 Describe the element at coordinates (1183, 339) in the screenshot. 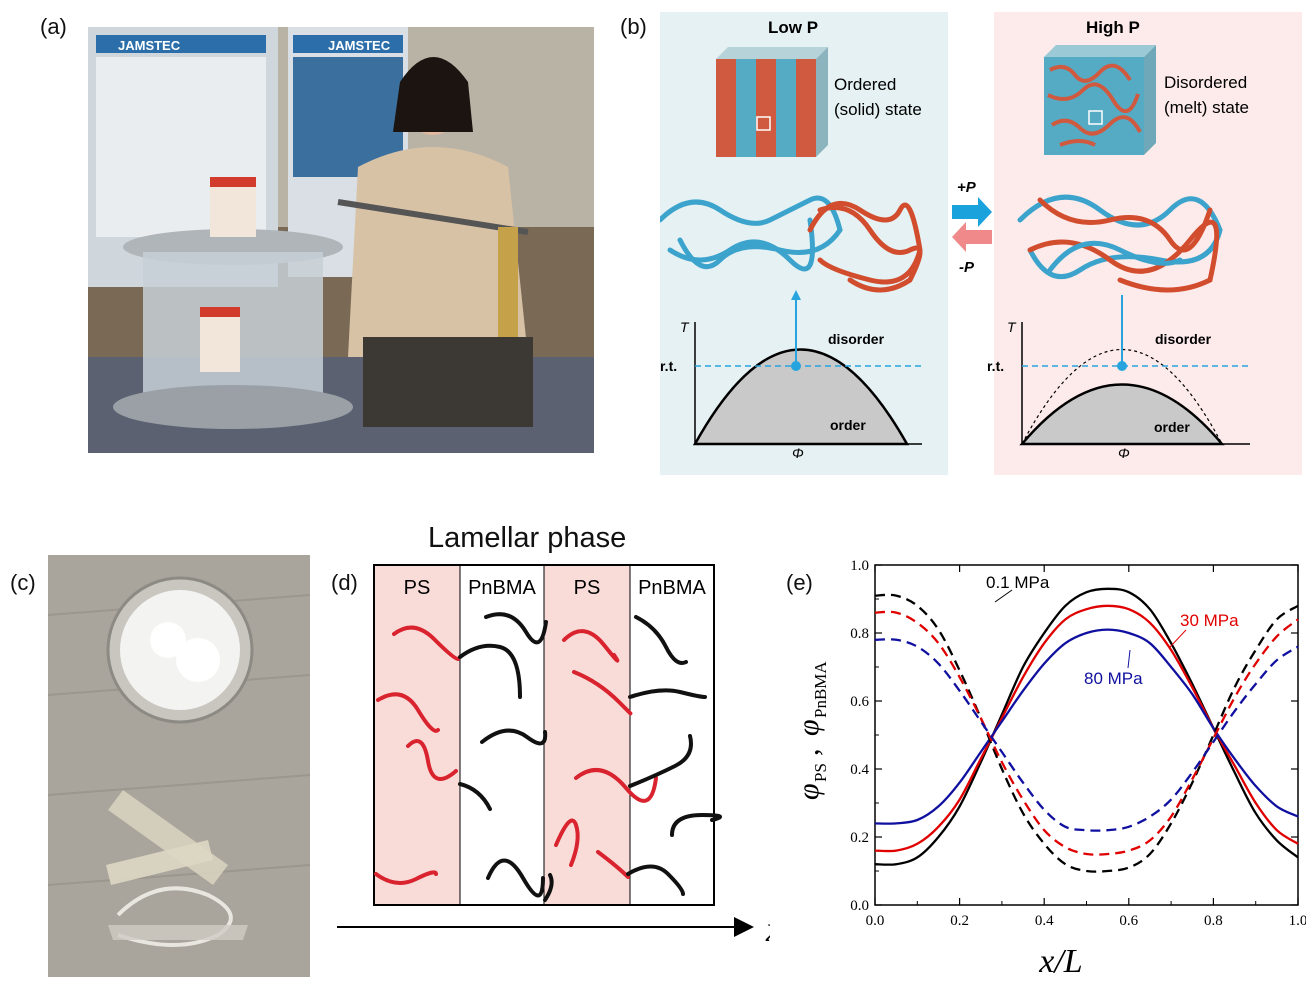

I see `high-p-disorder-label: disorder` at that location.